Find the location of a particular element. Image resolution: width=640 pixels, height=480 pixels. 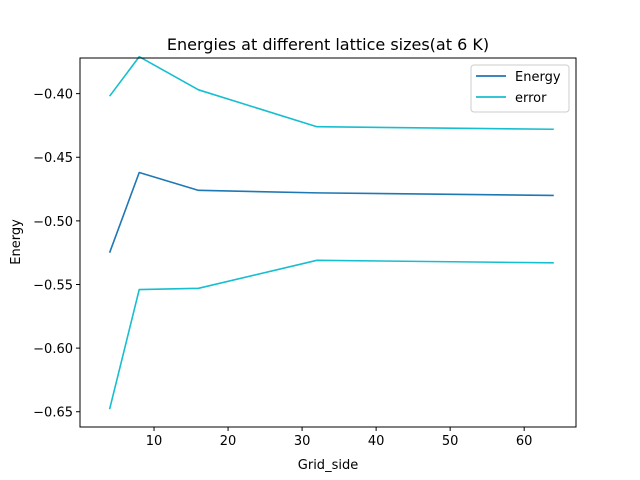

y-axis-label: Energy is located at coordinates (16, 242).